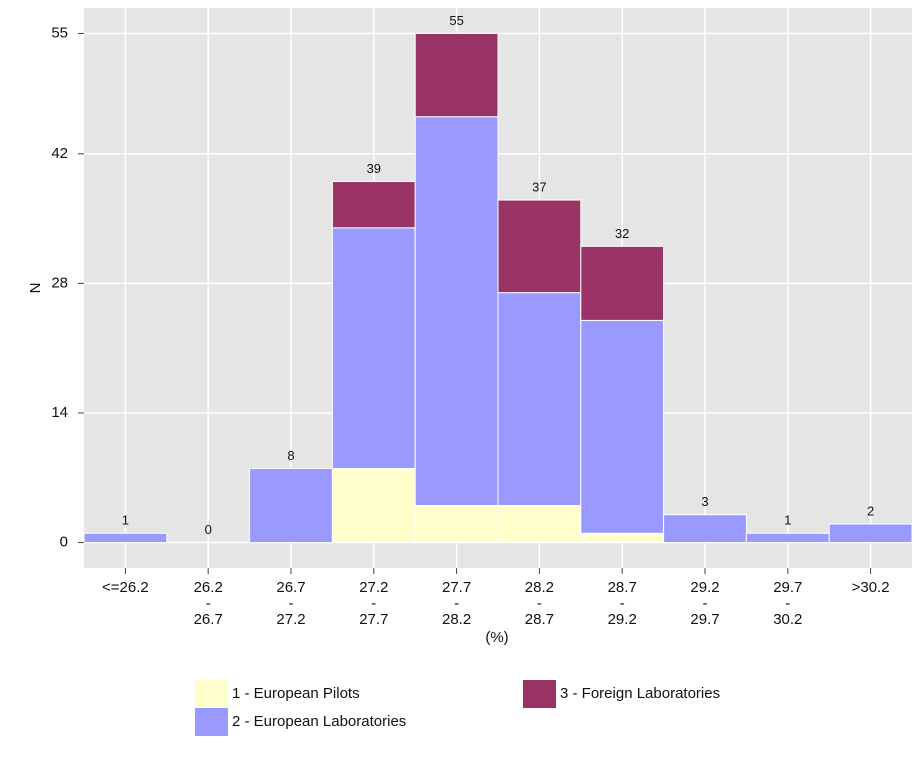  What do you see at coordinates (456, 20) in the screenshot?
I see `total-label: 55` at bounding box center [456, 20].